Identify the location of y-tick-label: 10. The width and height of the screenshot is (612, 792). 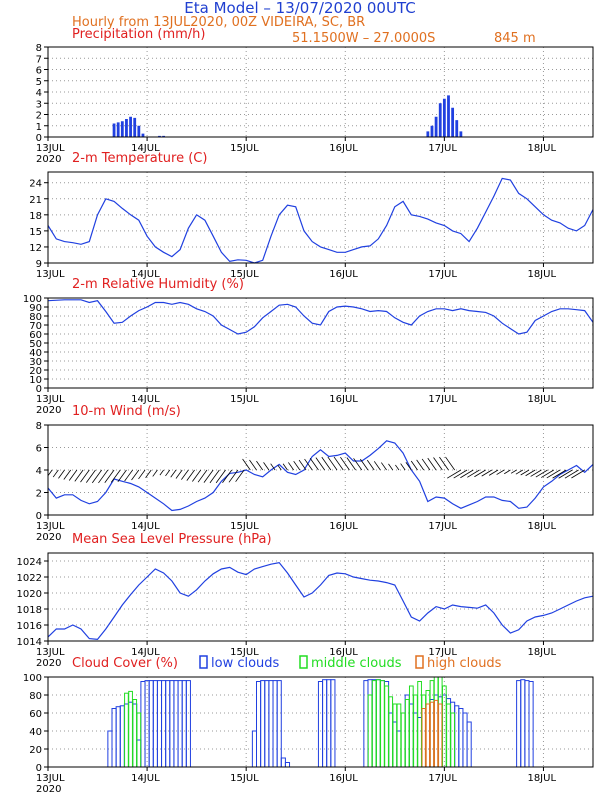
(35, 380).